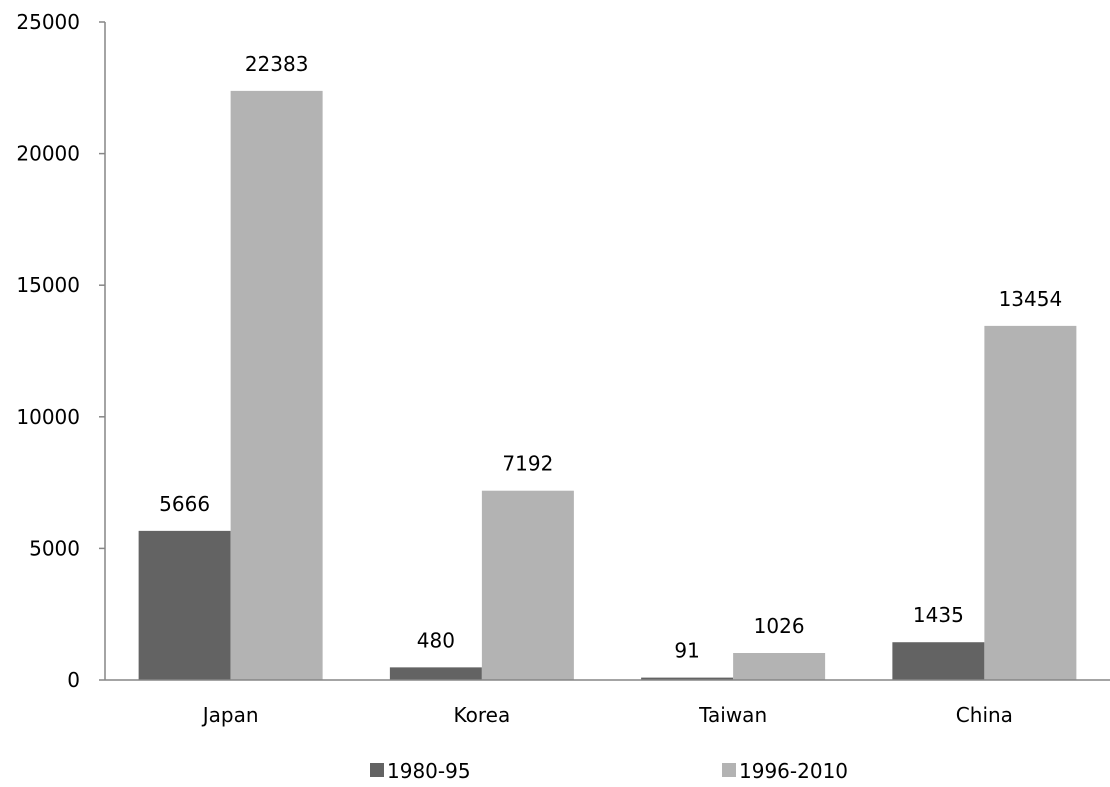 This screenshot has width=1110, height=787. I want to click on y-tick-label: 5000, so click(54, 548).